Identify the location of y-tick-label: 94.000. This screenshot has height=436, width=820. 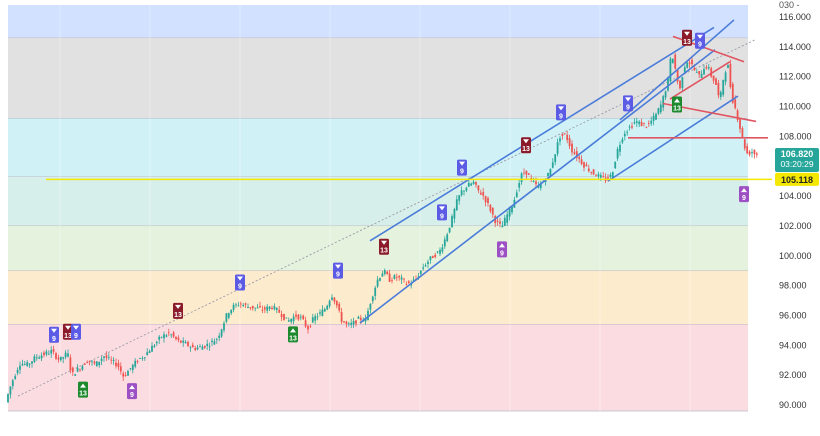
(793, 345).